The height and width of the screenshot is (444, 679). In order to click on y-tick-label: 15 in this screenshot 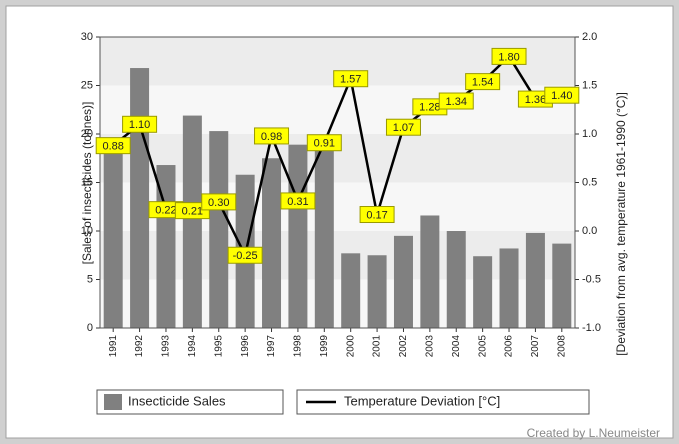, I will do `click(87, 182)`.